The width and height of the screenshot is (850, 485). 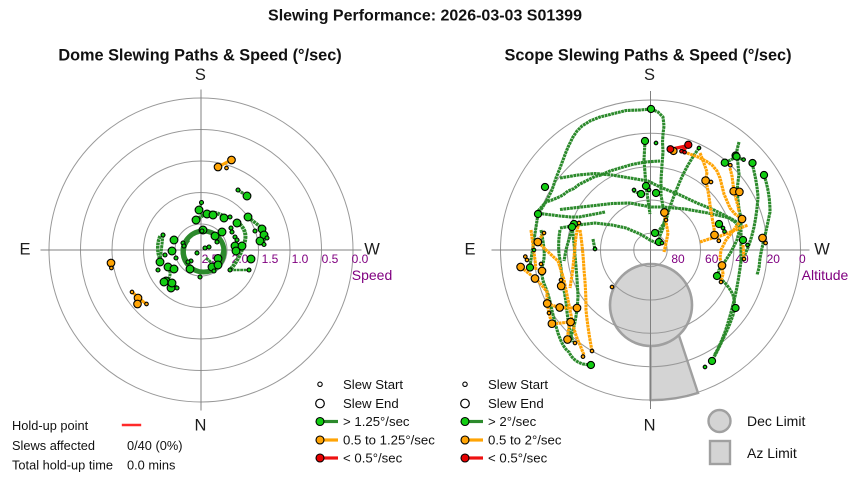 I want to click on svg-text: 0, so click(x=802, y=259).